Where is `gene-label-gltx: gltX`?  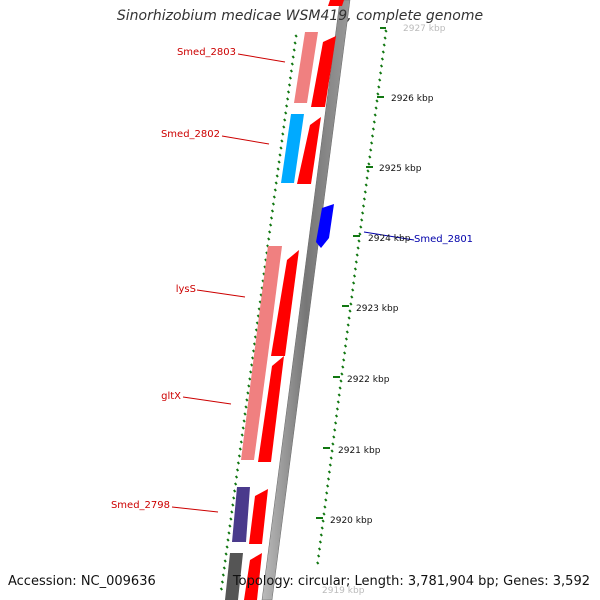 gene-label-gltx: gltX is located at coordinates (171, 396).